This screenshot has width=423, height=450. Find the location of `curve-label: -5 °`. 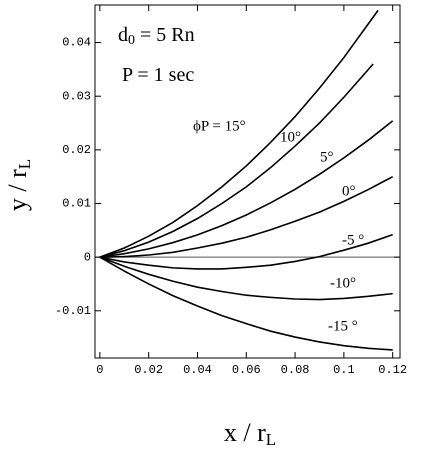

curve-label: -5 ° is located at coordinates (353, 240).